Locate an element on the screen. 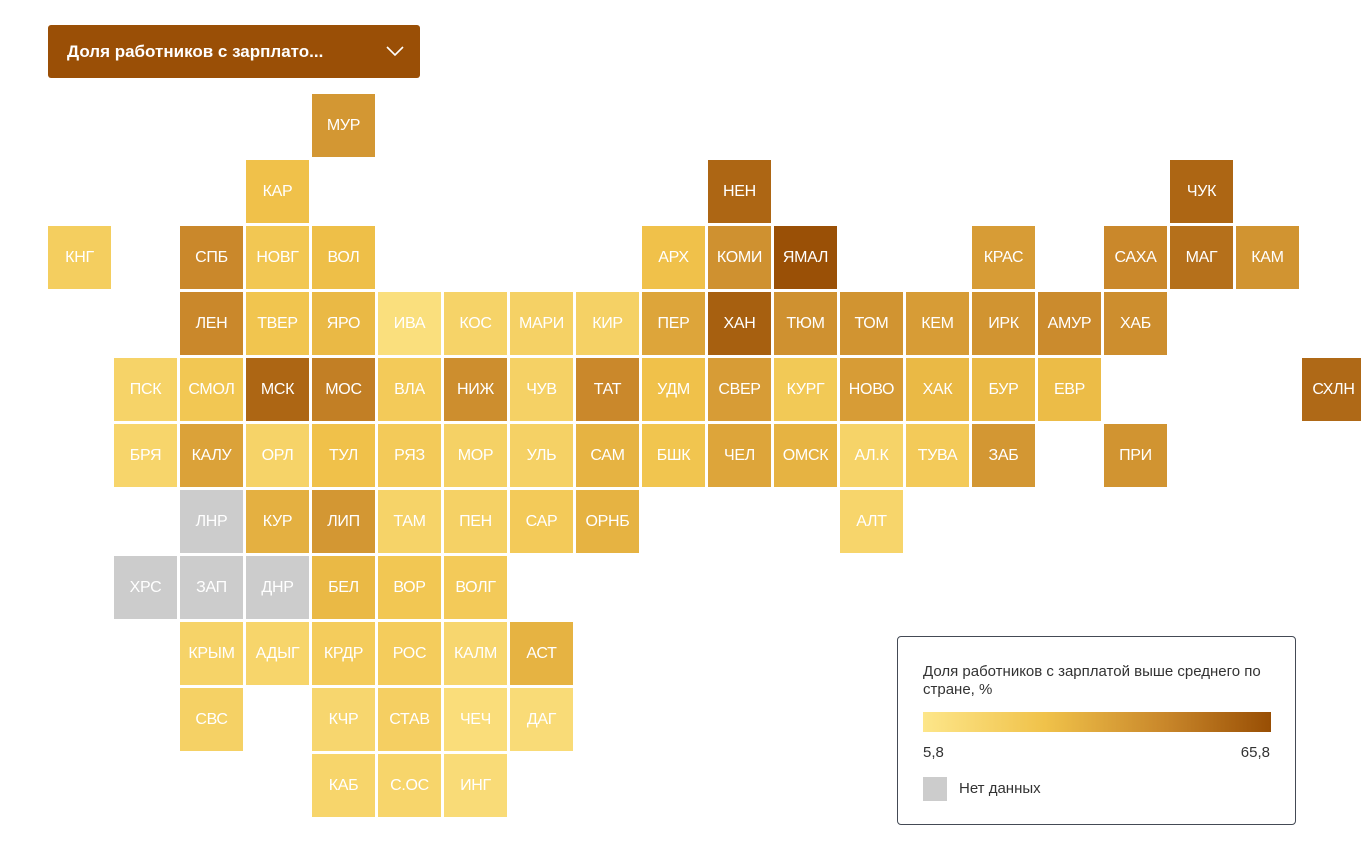 This screenshot has width=1361, height=841. region-tile: НОВО is located at coordinates (871, 389).